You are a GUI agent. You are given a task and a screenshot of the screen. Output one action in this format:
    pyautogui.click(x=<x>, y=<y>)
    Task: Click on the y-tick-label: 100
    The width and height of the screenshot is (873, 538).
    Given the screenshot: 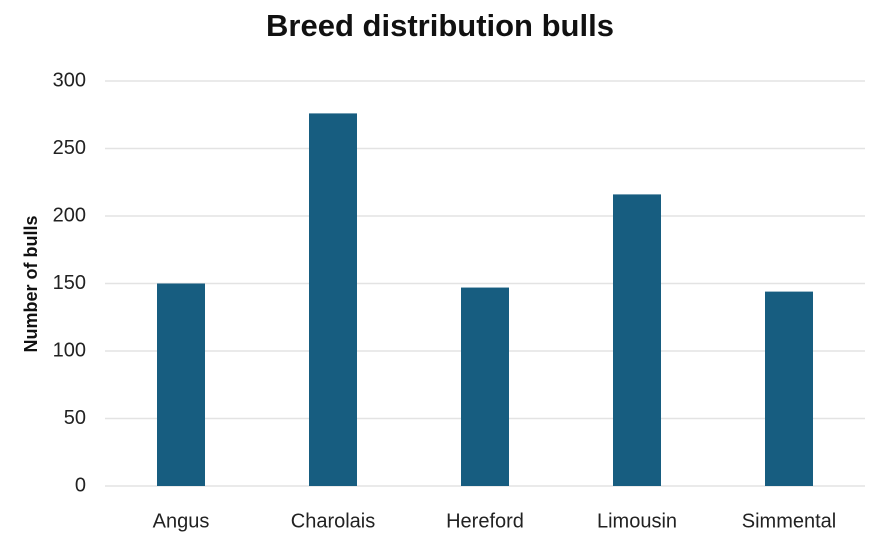 What is the action you would take?
    pyautogui.click(x=69, y=350)
    